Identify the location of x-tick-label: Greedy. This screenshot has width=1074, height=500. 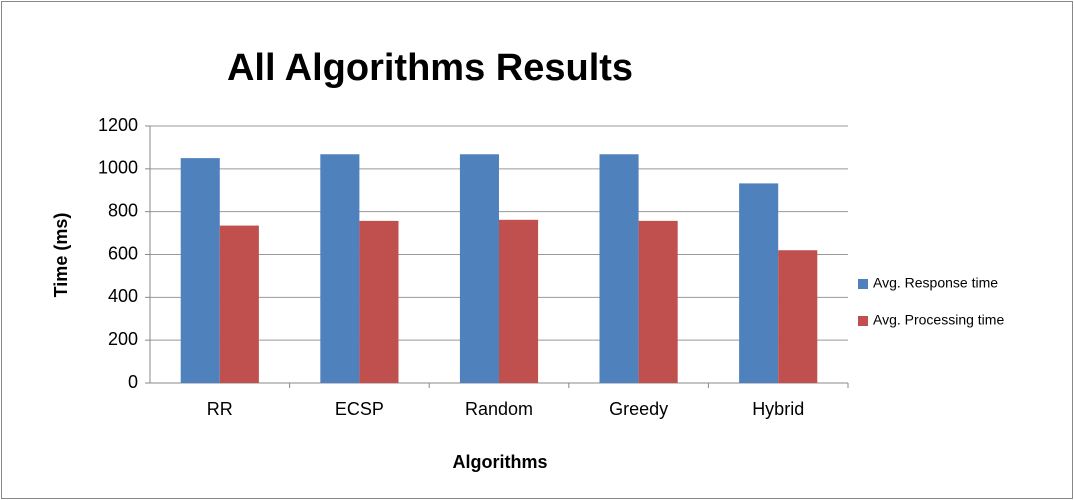
(638, 409).